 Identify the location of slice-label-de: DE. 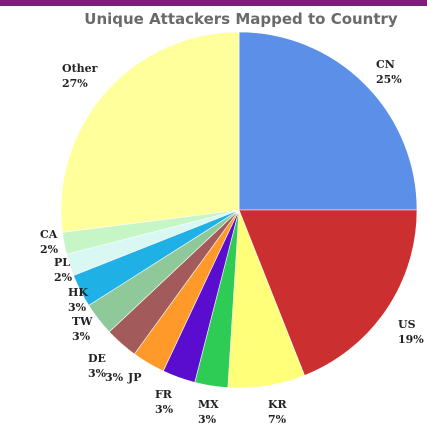
(97, 358).